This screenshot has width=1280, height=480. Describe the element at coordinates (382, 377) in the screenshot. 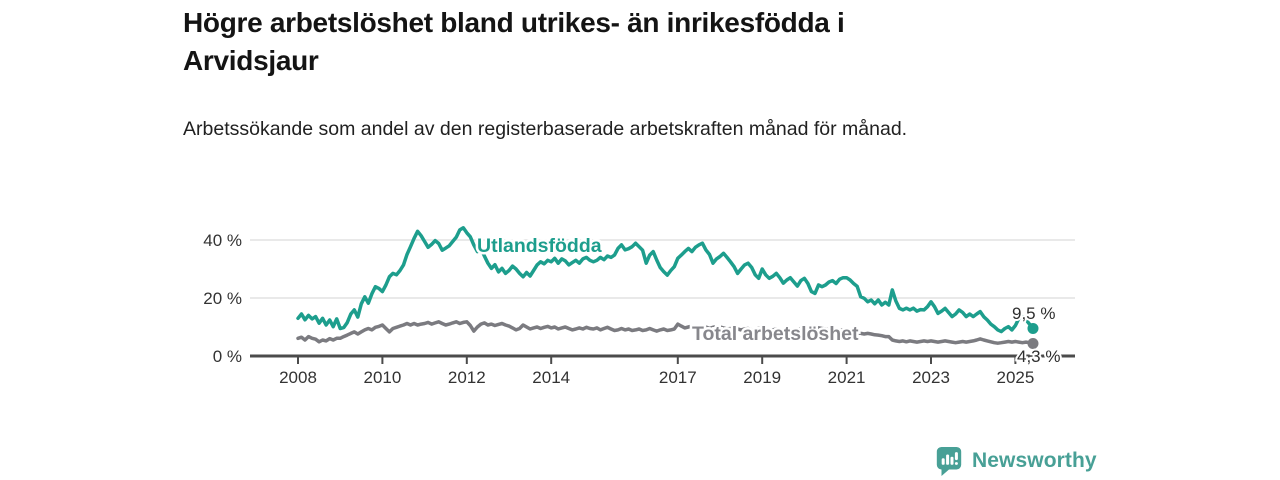

I see `x-tick-label: 2010` at that location.